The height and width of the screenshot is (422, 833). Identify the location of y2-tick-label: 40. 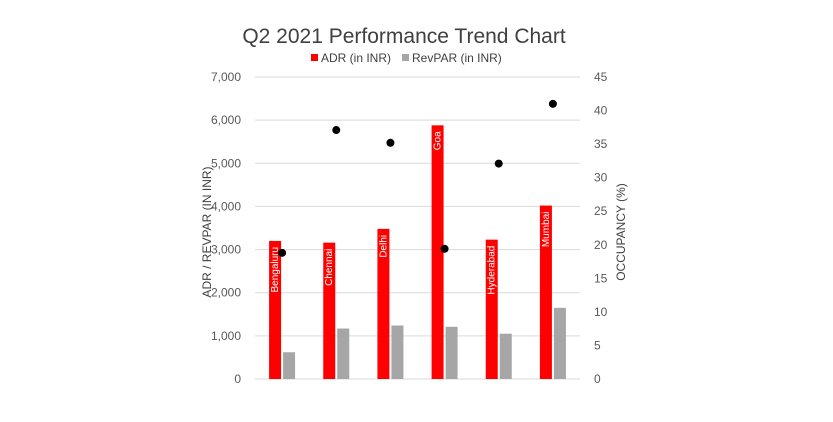
(601, 111).